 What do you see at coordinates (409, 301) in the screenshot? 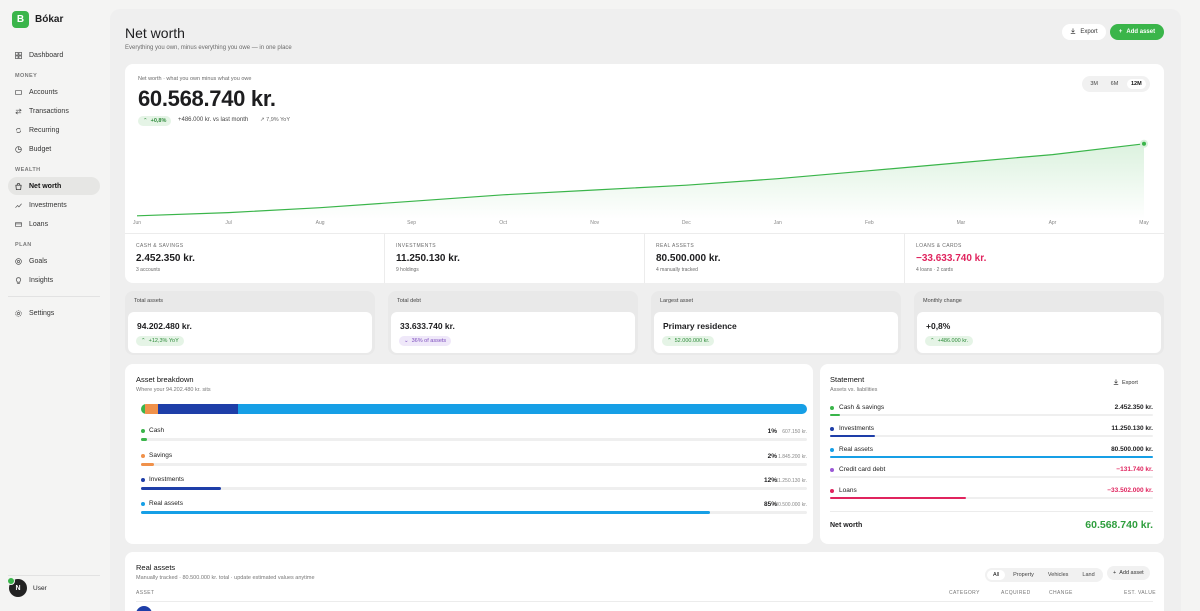
I see `summary-label: Total debt` at bounding box center [409, 301].